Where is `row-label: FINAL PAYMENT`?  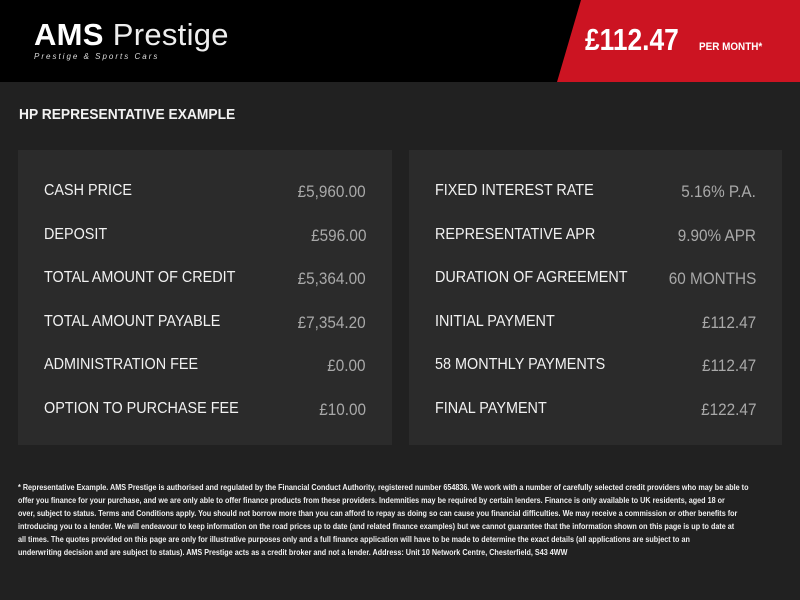
row-label: FINAL PAYMENT is located at coordinates (491, 408).